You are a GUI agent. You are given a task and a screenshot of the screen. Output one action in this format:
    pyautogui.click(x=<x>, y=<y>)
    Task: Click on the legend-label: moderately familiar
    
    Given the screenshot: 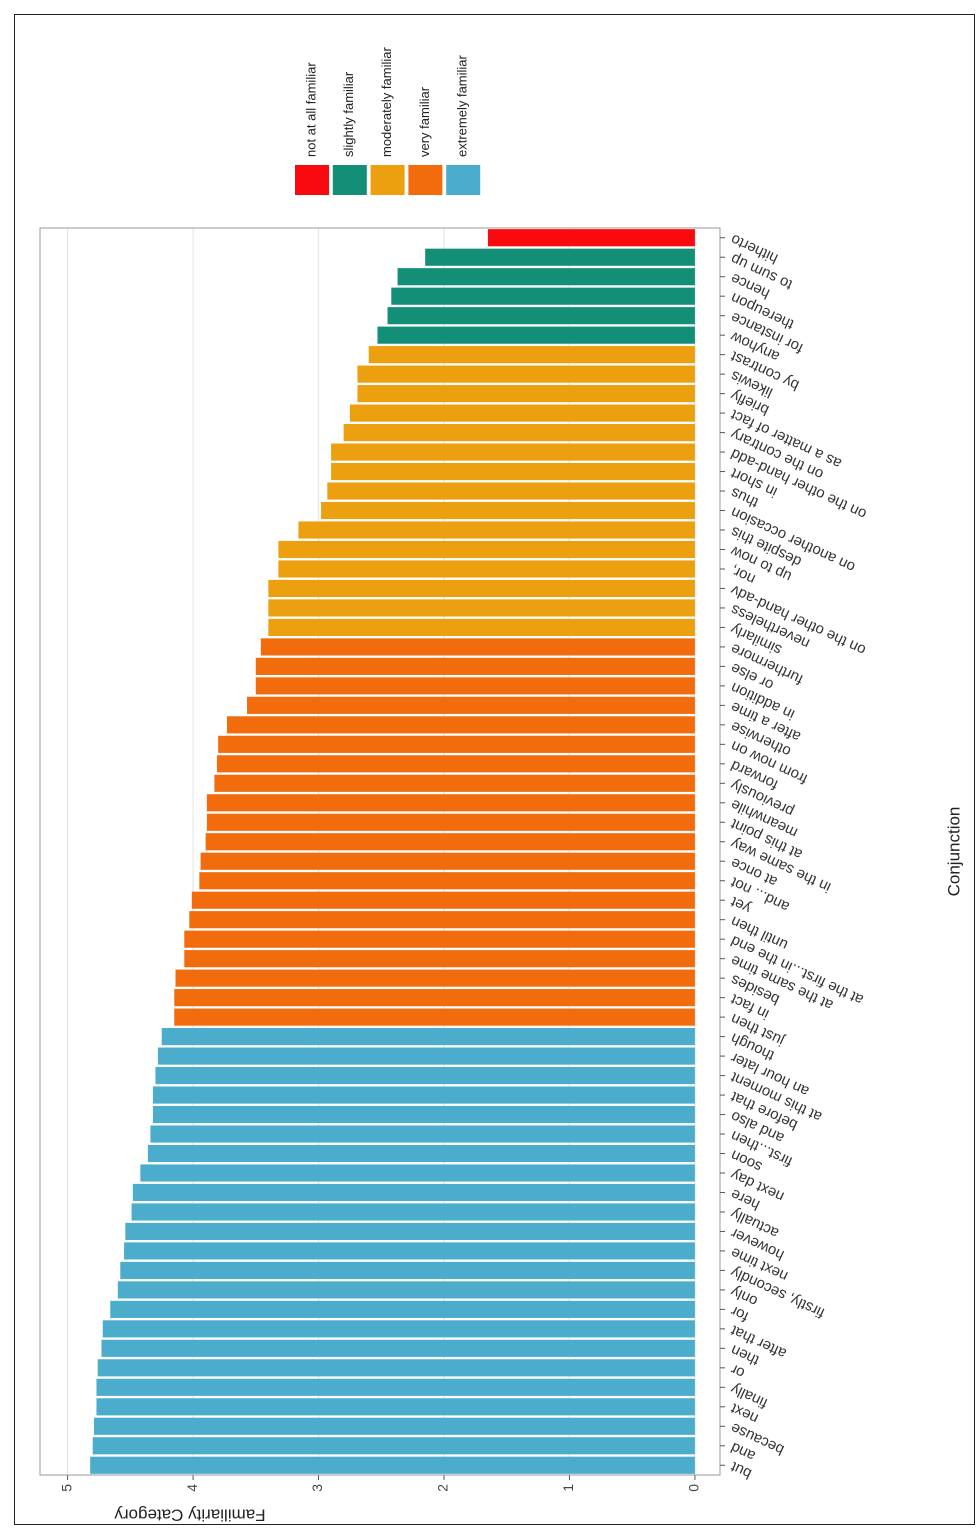 What is the action you would take?
    pyautogui.click(x=386, y=102)
    